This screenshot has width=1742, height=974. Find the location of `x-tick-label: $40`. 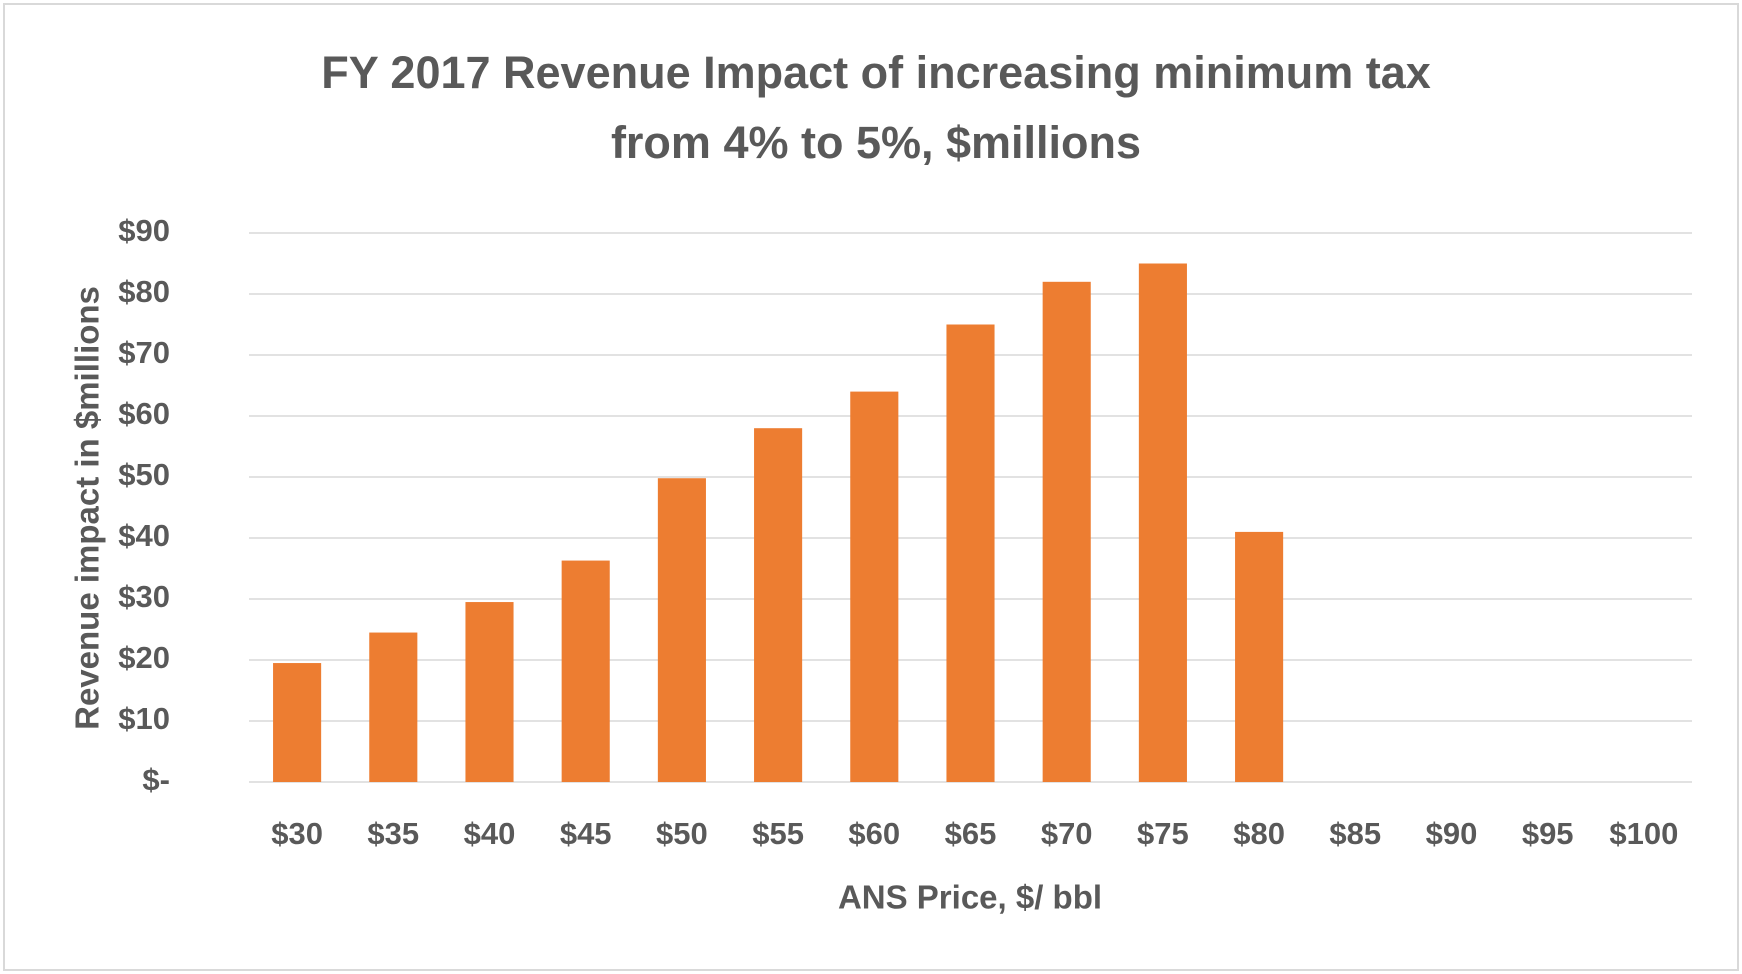

x-tick-label: $40 is located at coordinates (490, 833).